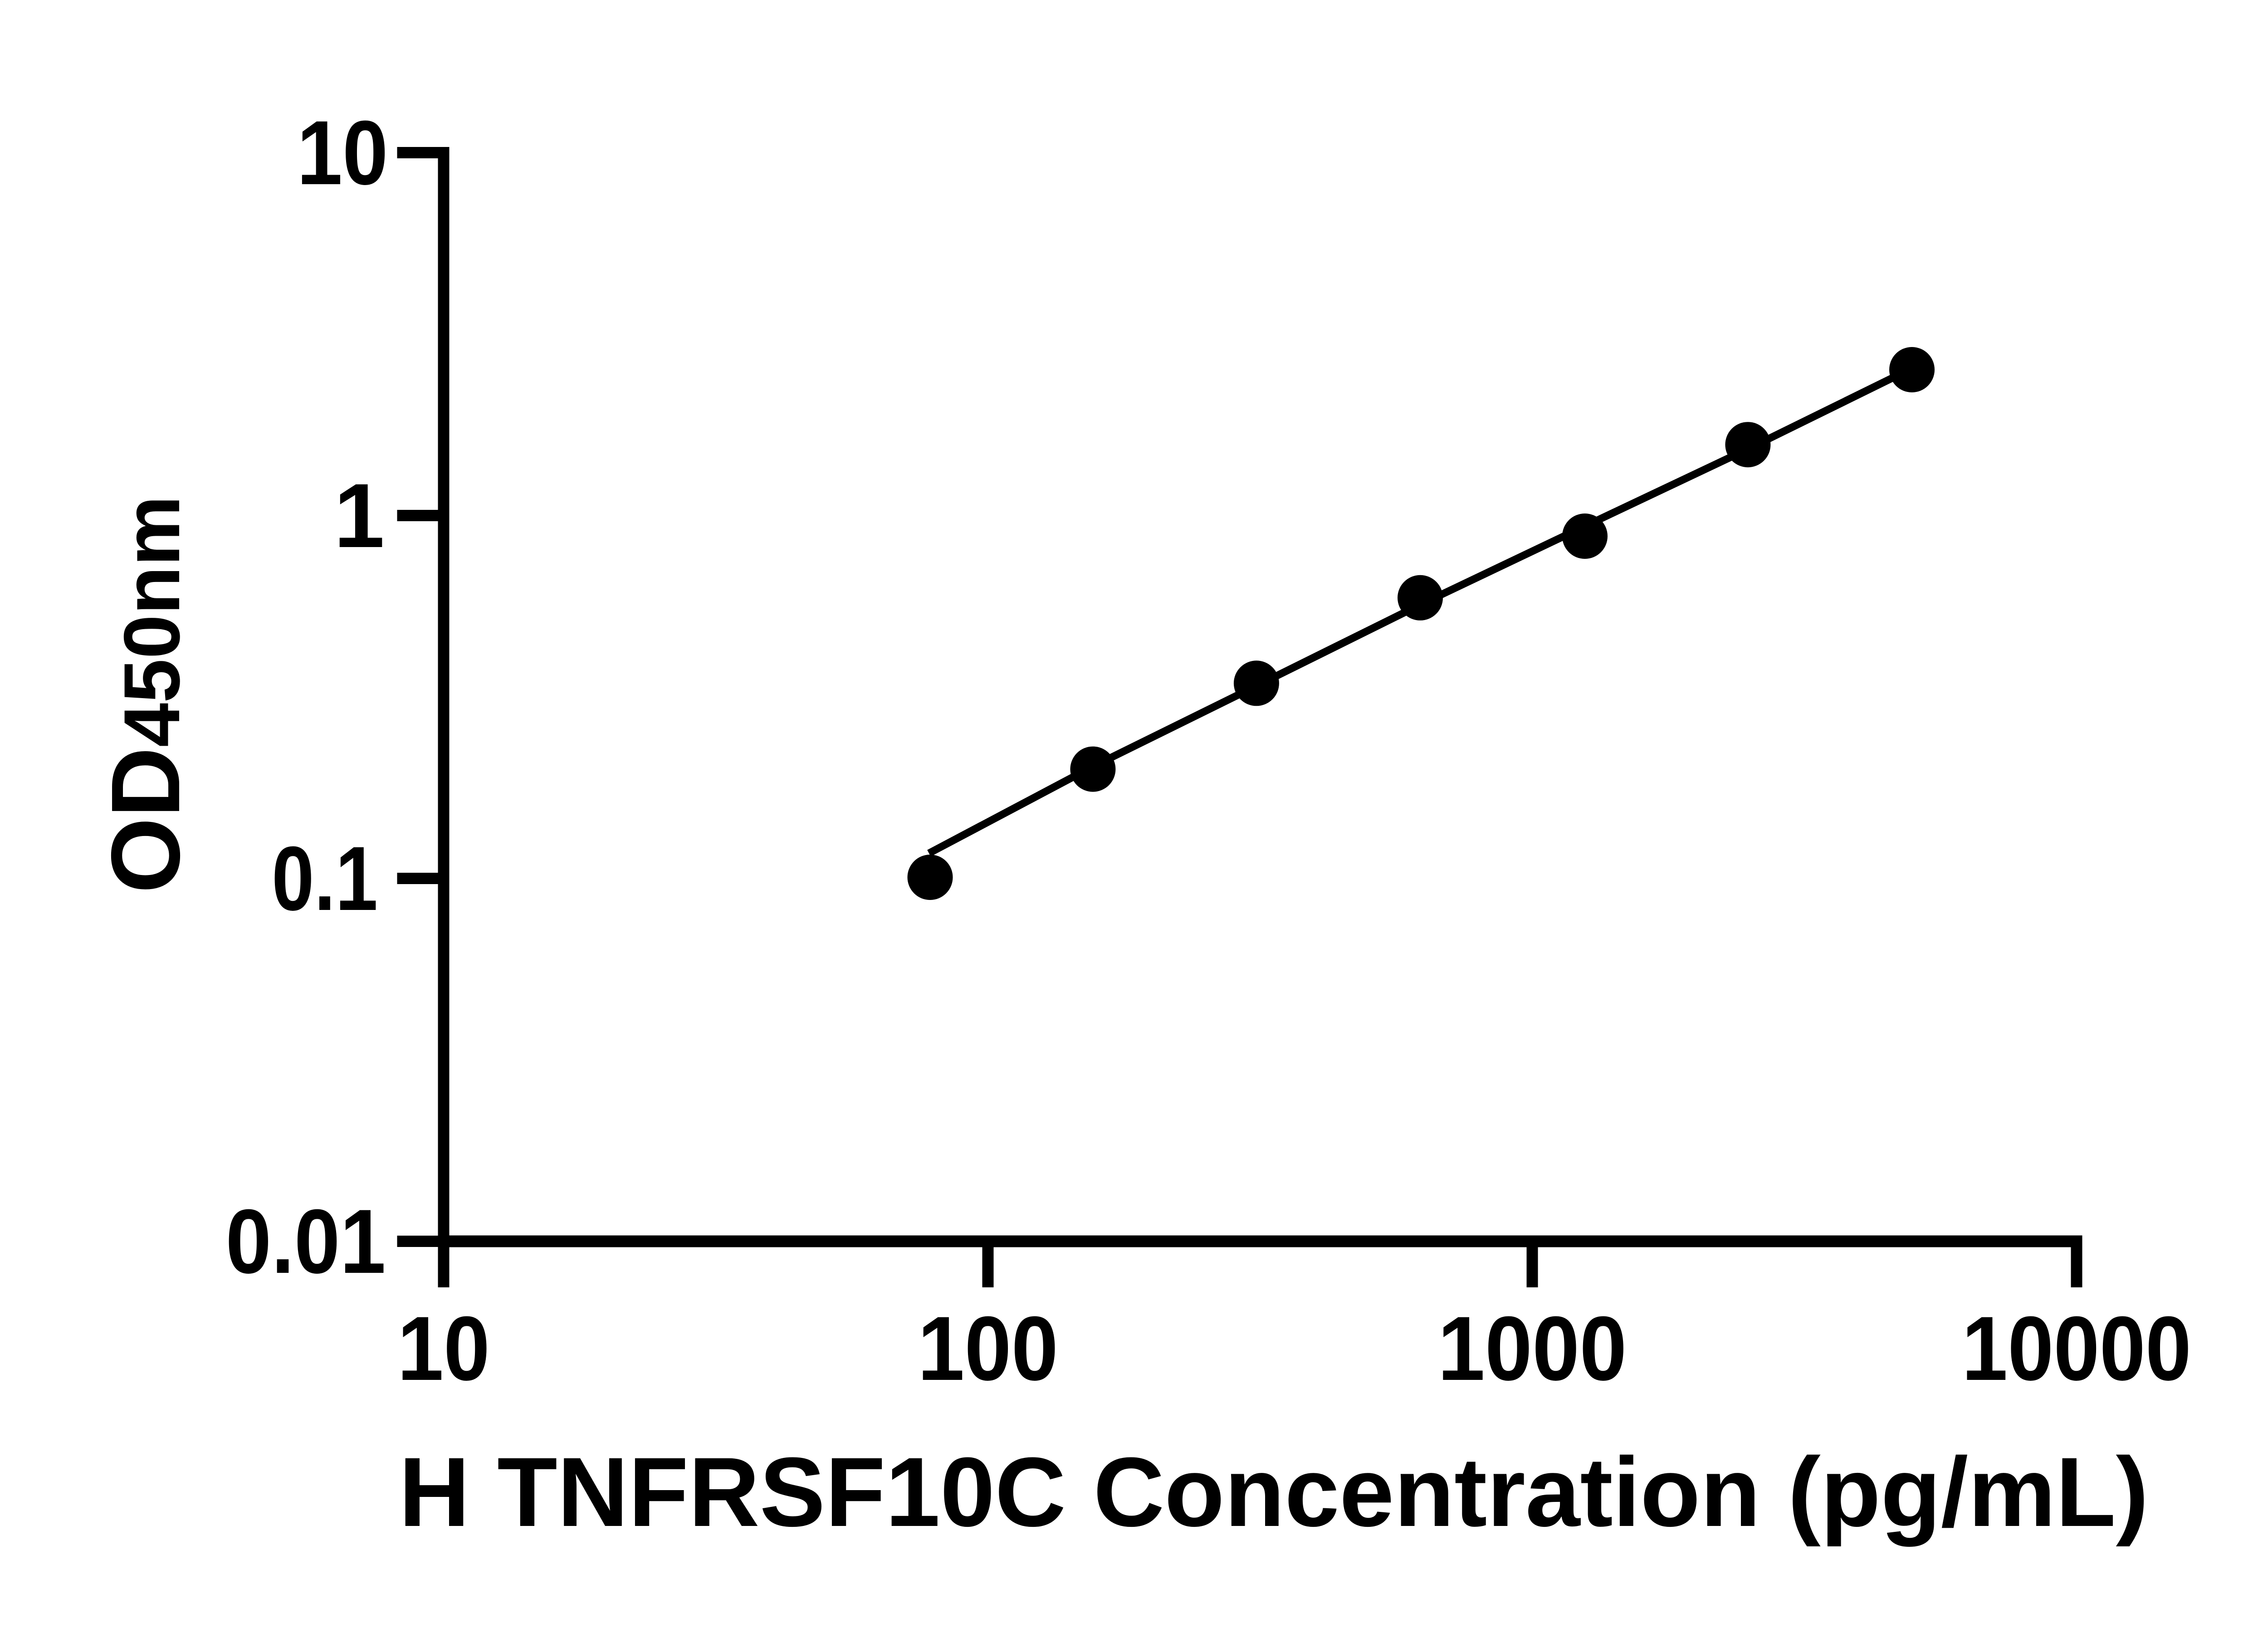 The height and width of the screenshot is (1633, 2268). What do you see at coordinates (325, 878) in the screenshot?
I see `svg-text: 0.1` at bounding box center [325, 878].